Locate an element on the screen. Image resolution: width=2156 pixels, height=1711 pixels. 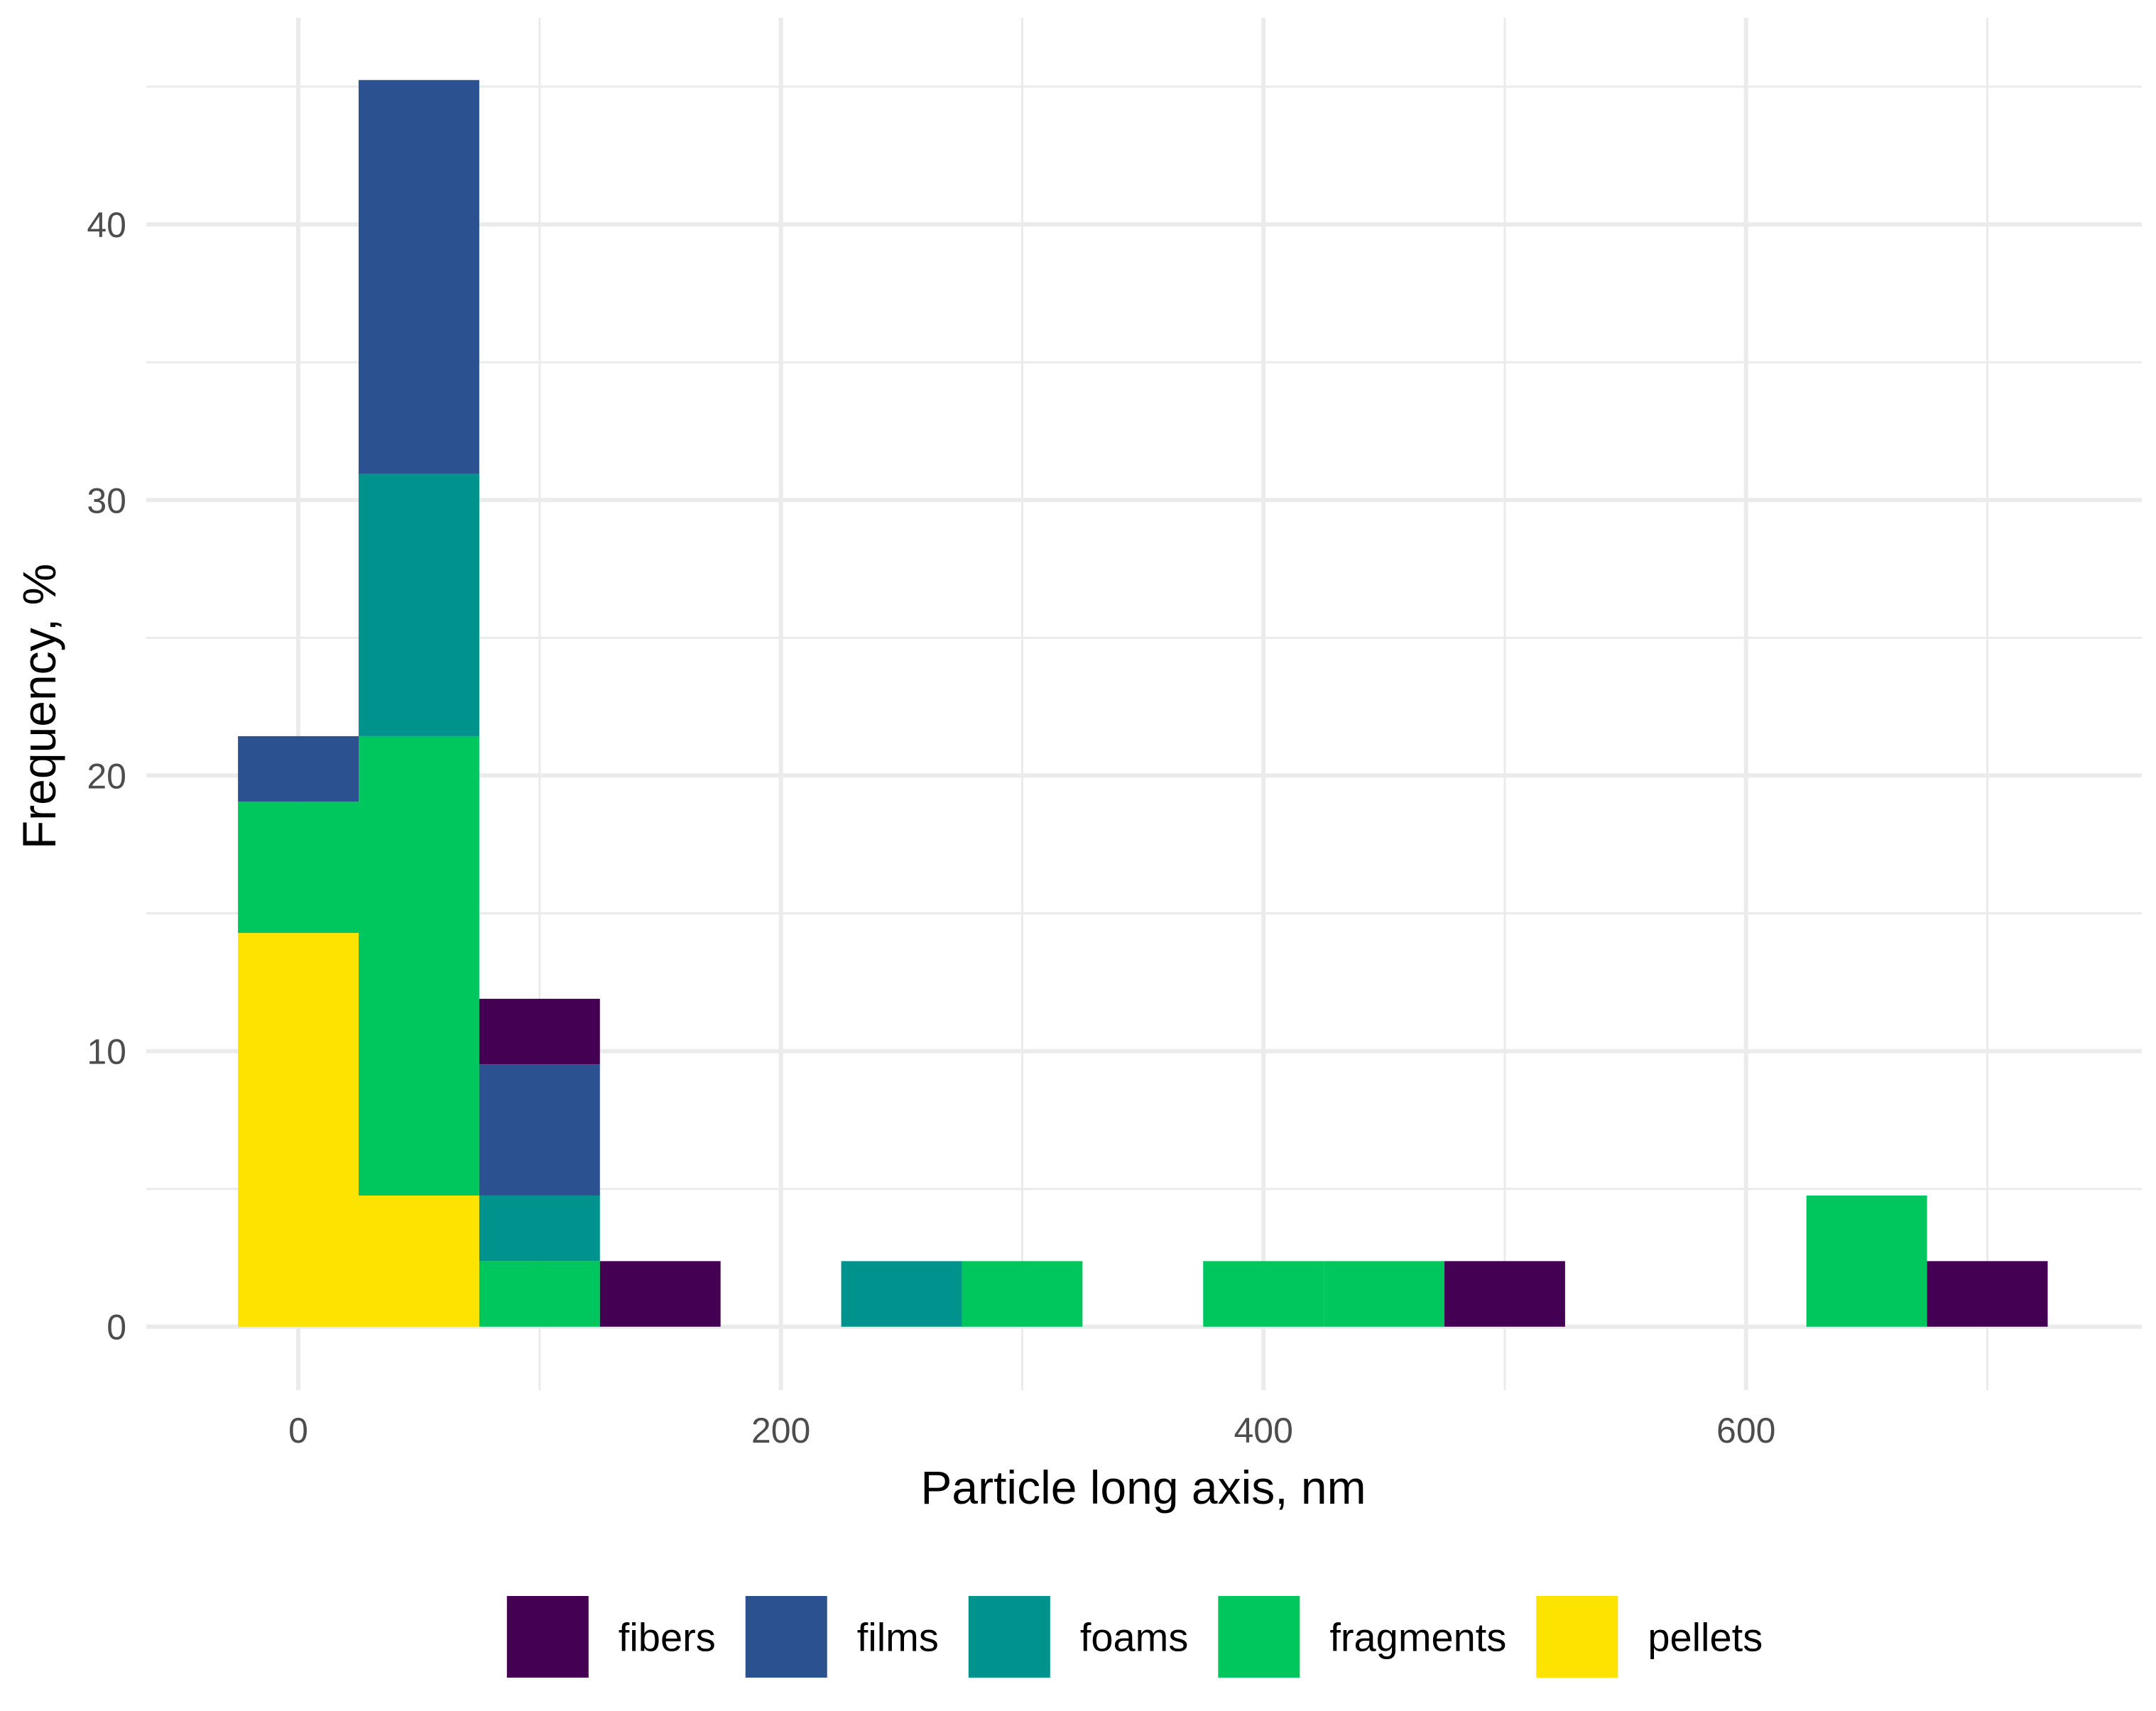
legend-label-pellets: pellets is located at coordinates (1705, 1637).